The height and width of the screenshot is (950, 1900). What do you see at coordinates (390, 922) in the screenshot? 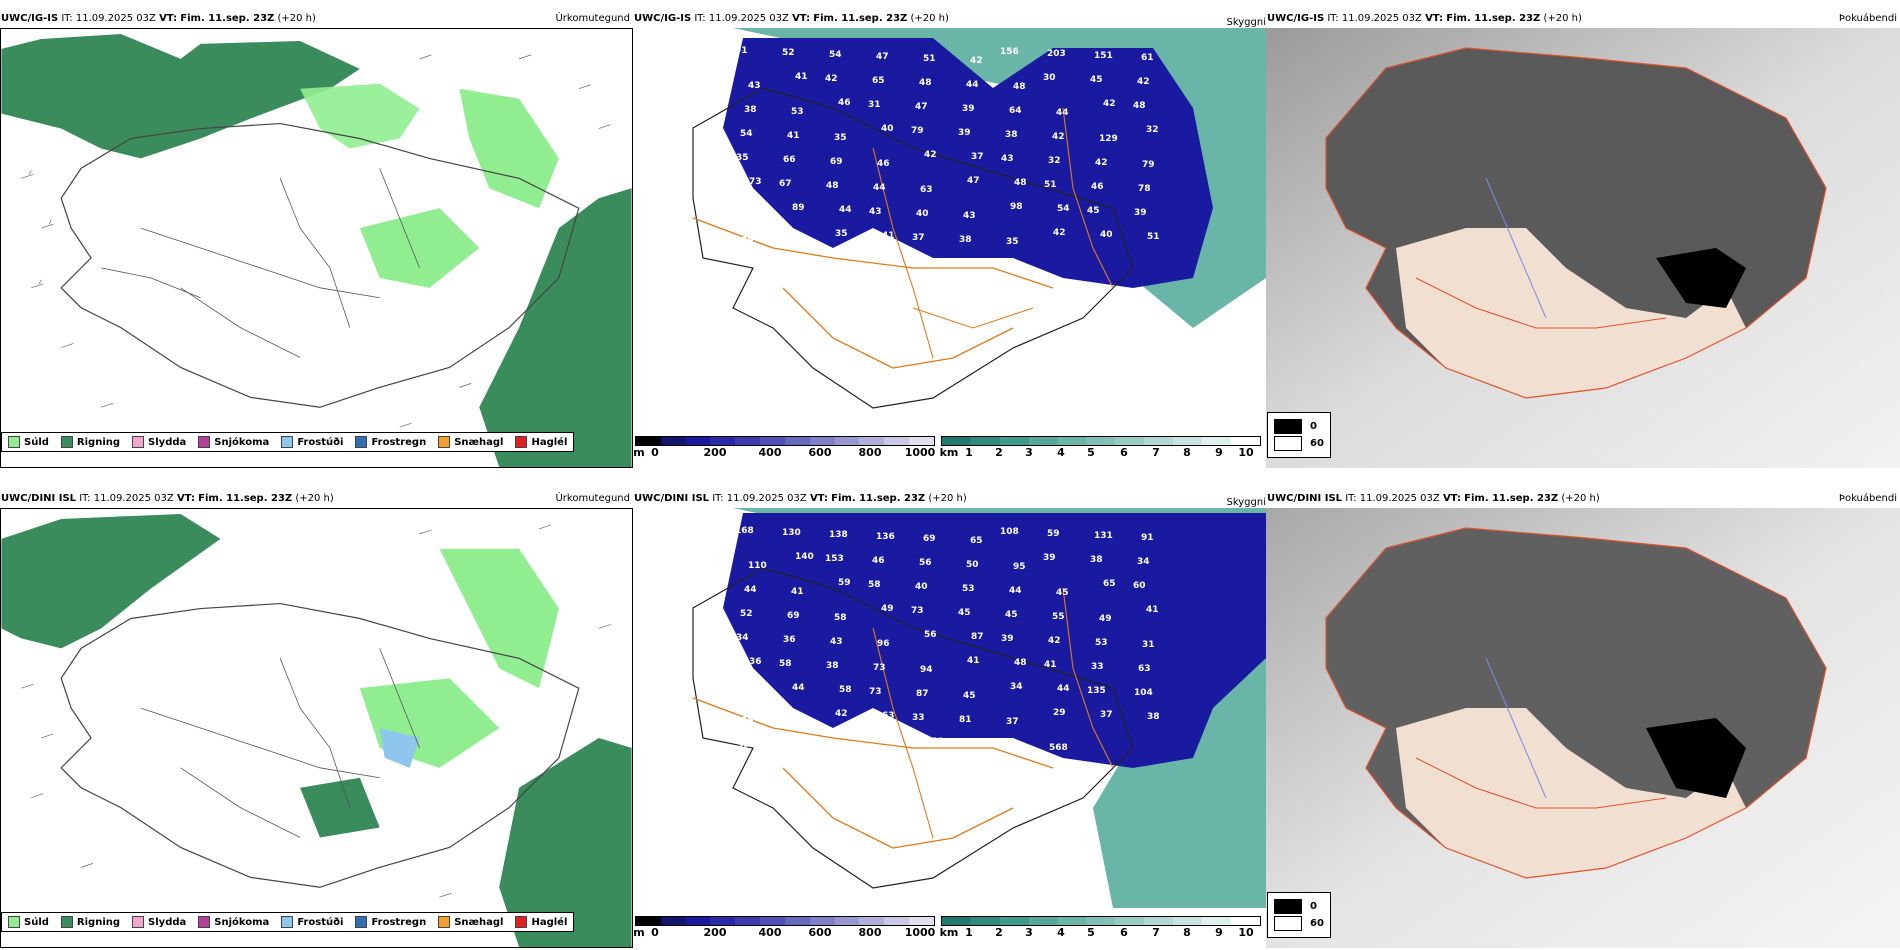
I see `legend-item: Frostregn` at bounding box center [390, 922].